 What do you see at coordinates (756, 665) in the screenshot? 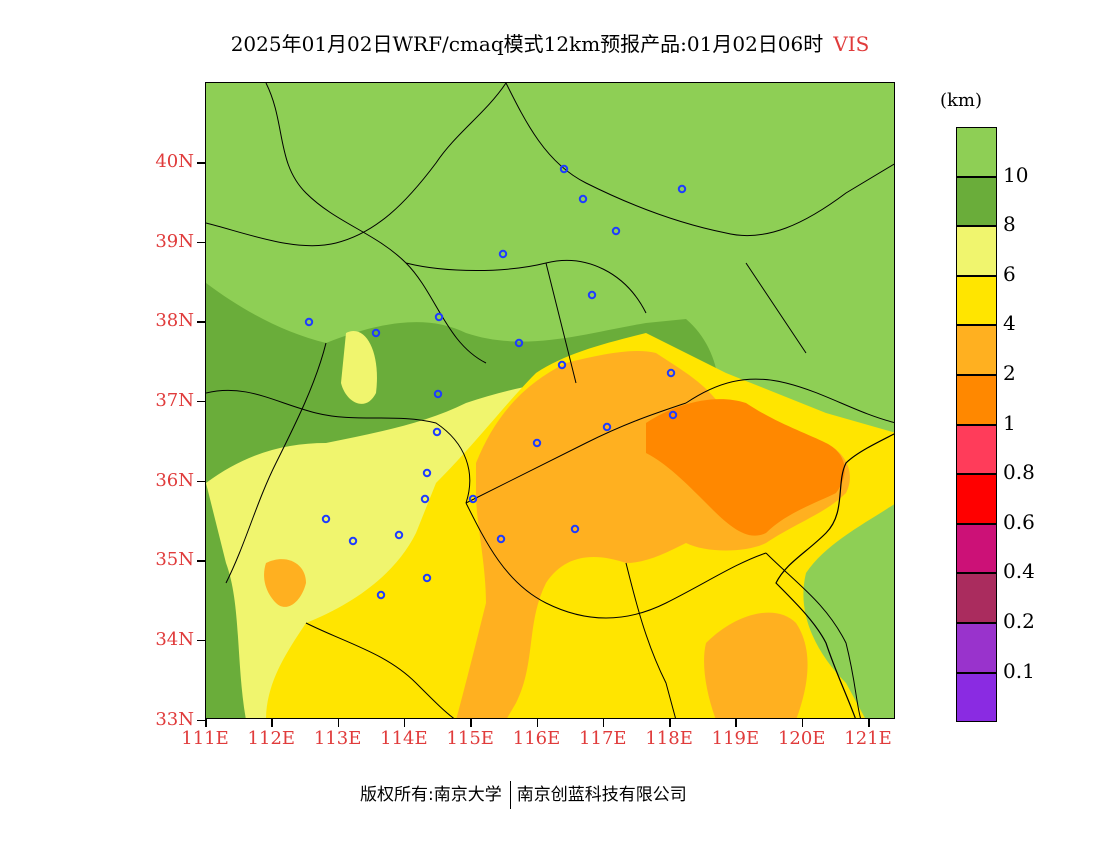
I see `fill-light-orange-south` at bounding box center [756, 665].